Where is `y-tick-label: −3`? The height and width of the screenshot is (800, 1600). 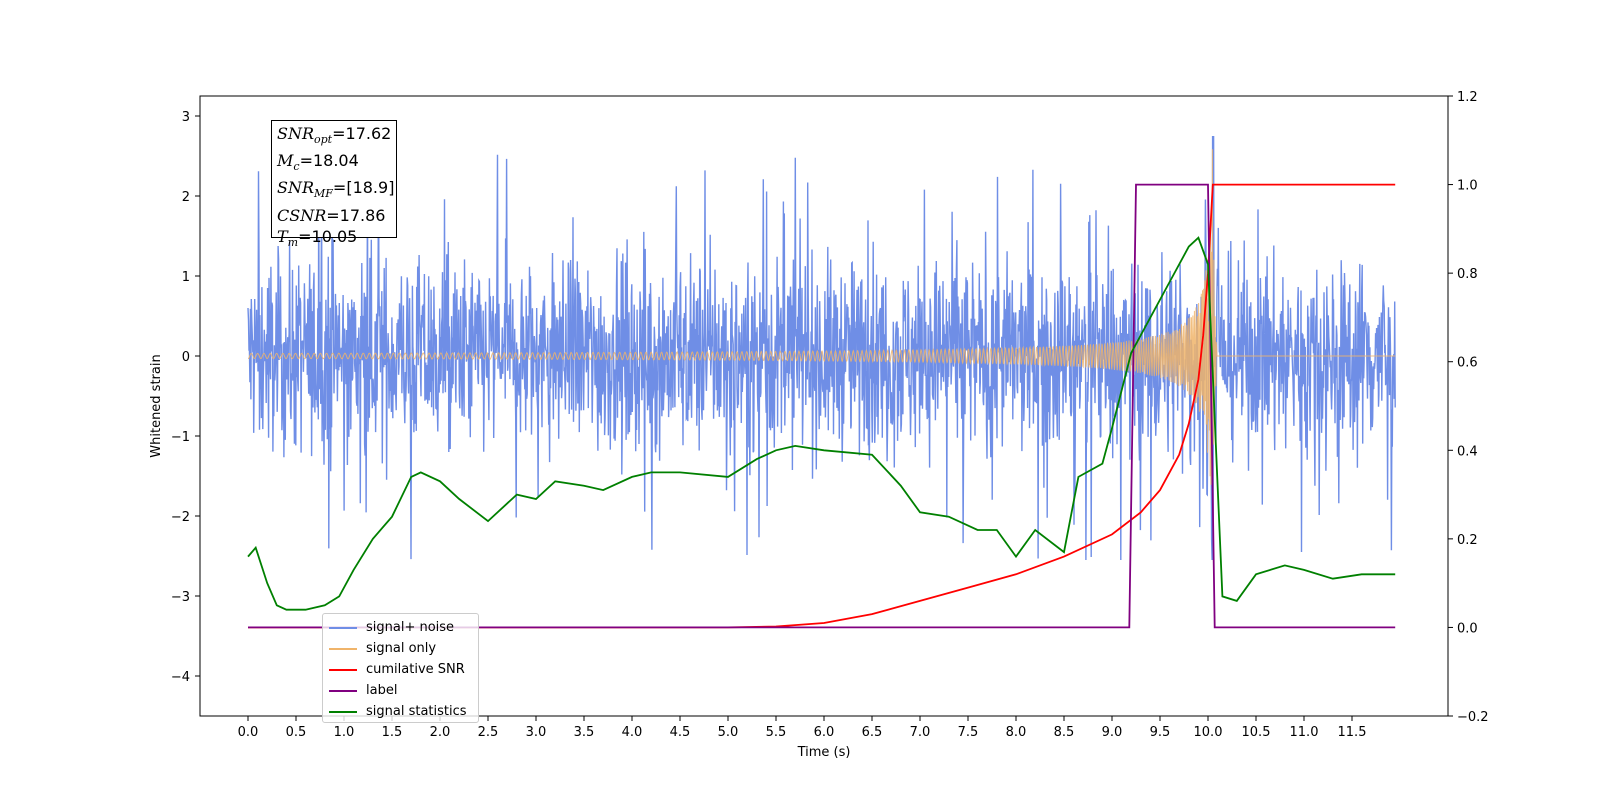
y-tick-label: −3 is located at coordinates (180, 597).